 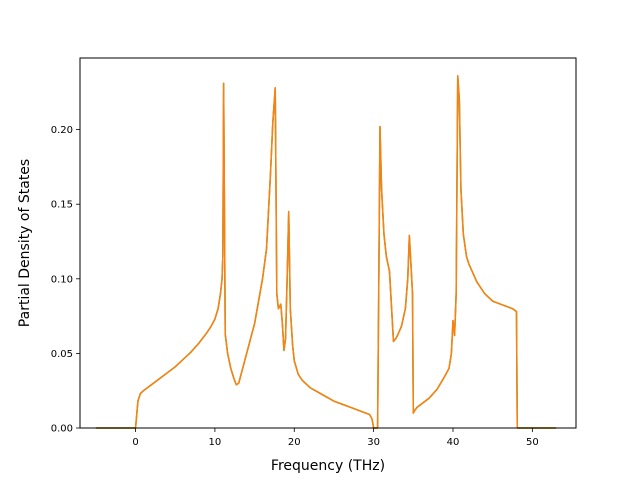 I want to click on y-tick-label: 0.20, so click(x=62, y=130).